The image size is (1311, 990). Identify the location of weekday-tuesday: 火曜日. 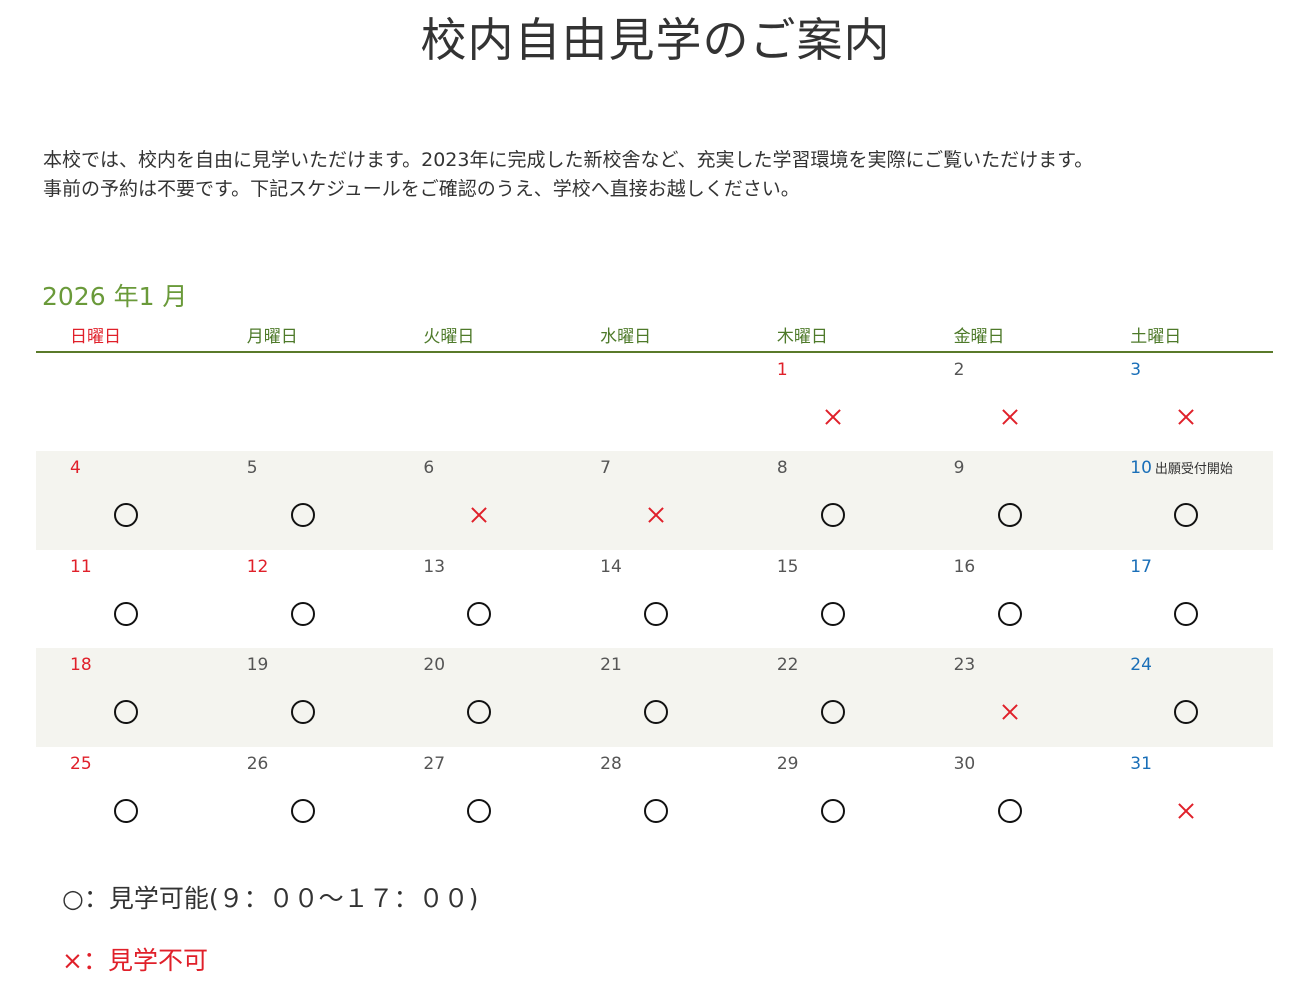
(449, 337).